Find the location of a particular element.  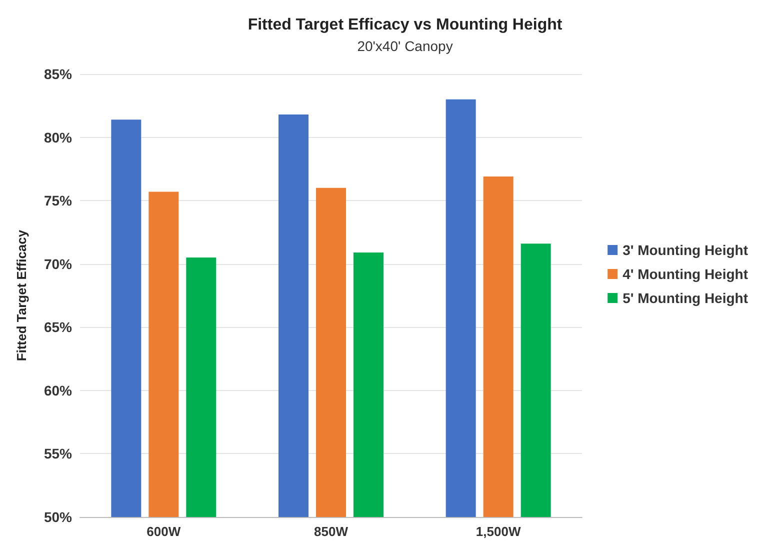

legend-label: 5' Mounting Height is located at coordinates (685, 298).